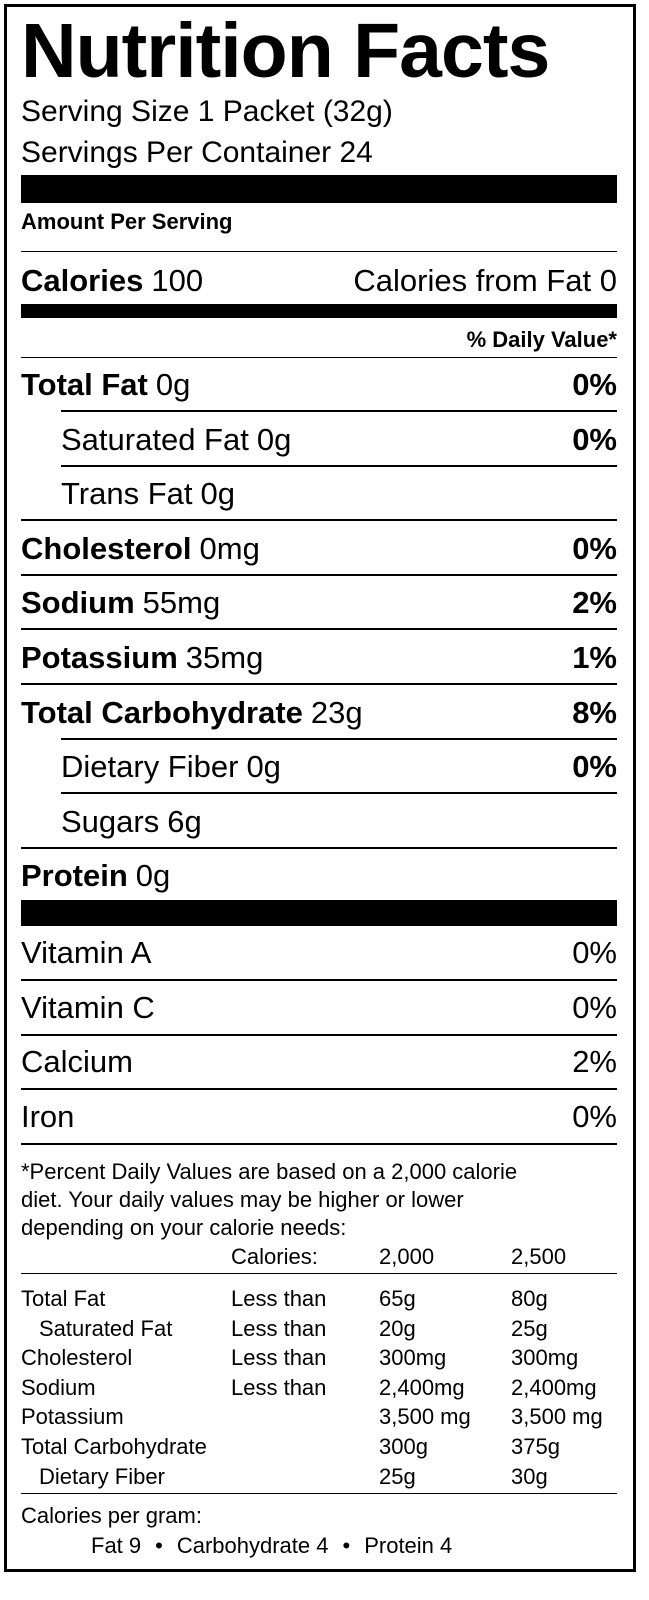 This screenshot has height=1600, width=649. What do you see at coordinates (127, 494) in the screenshot?
I see `nutrient-name: Trans Fat` at bounding box center [127, 494].